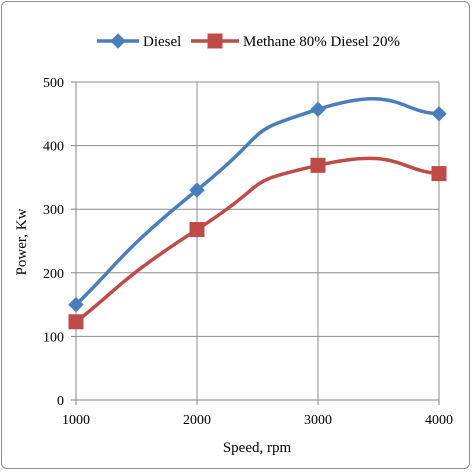 This screenshot has height=472, width=473. What do you see at coordinates (321, 42) in the screenshot?
I see `legend-label-methane-diesel: Methane 80% Diesel 20%` at bounding box center [321, 42].